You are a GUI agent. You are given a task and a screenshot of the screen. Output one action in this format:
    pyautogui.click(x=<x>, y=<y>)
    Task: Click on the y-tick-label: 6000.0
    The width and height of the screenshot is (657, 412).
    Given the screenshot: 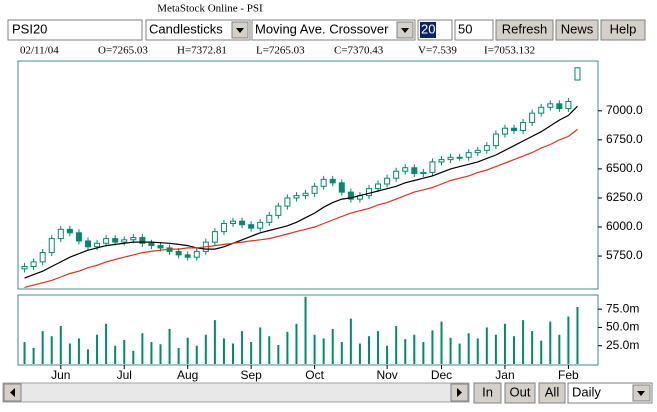 What is the action you would take?
    pyautogui.click(x=624, y=226)
    